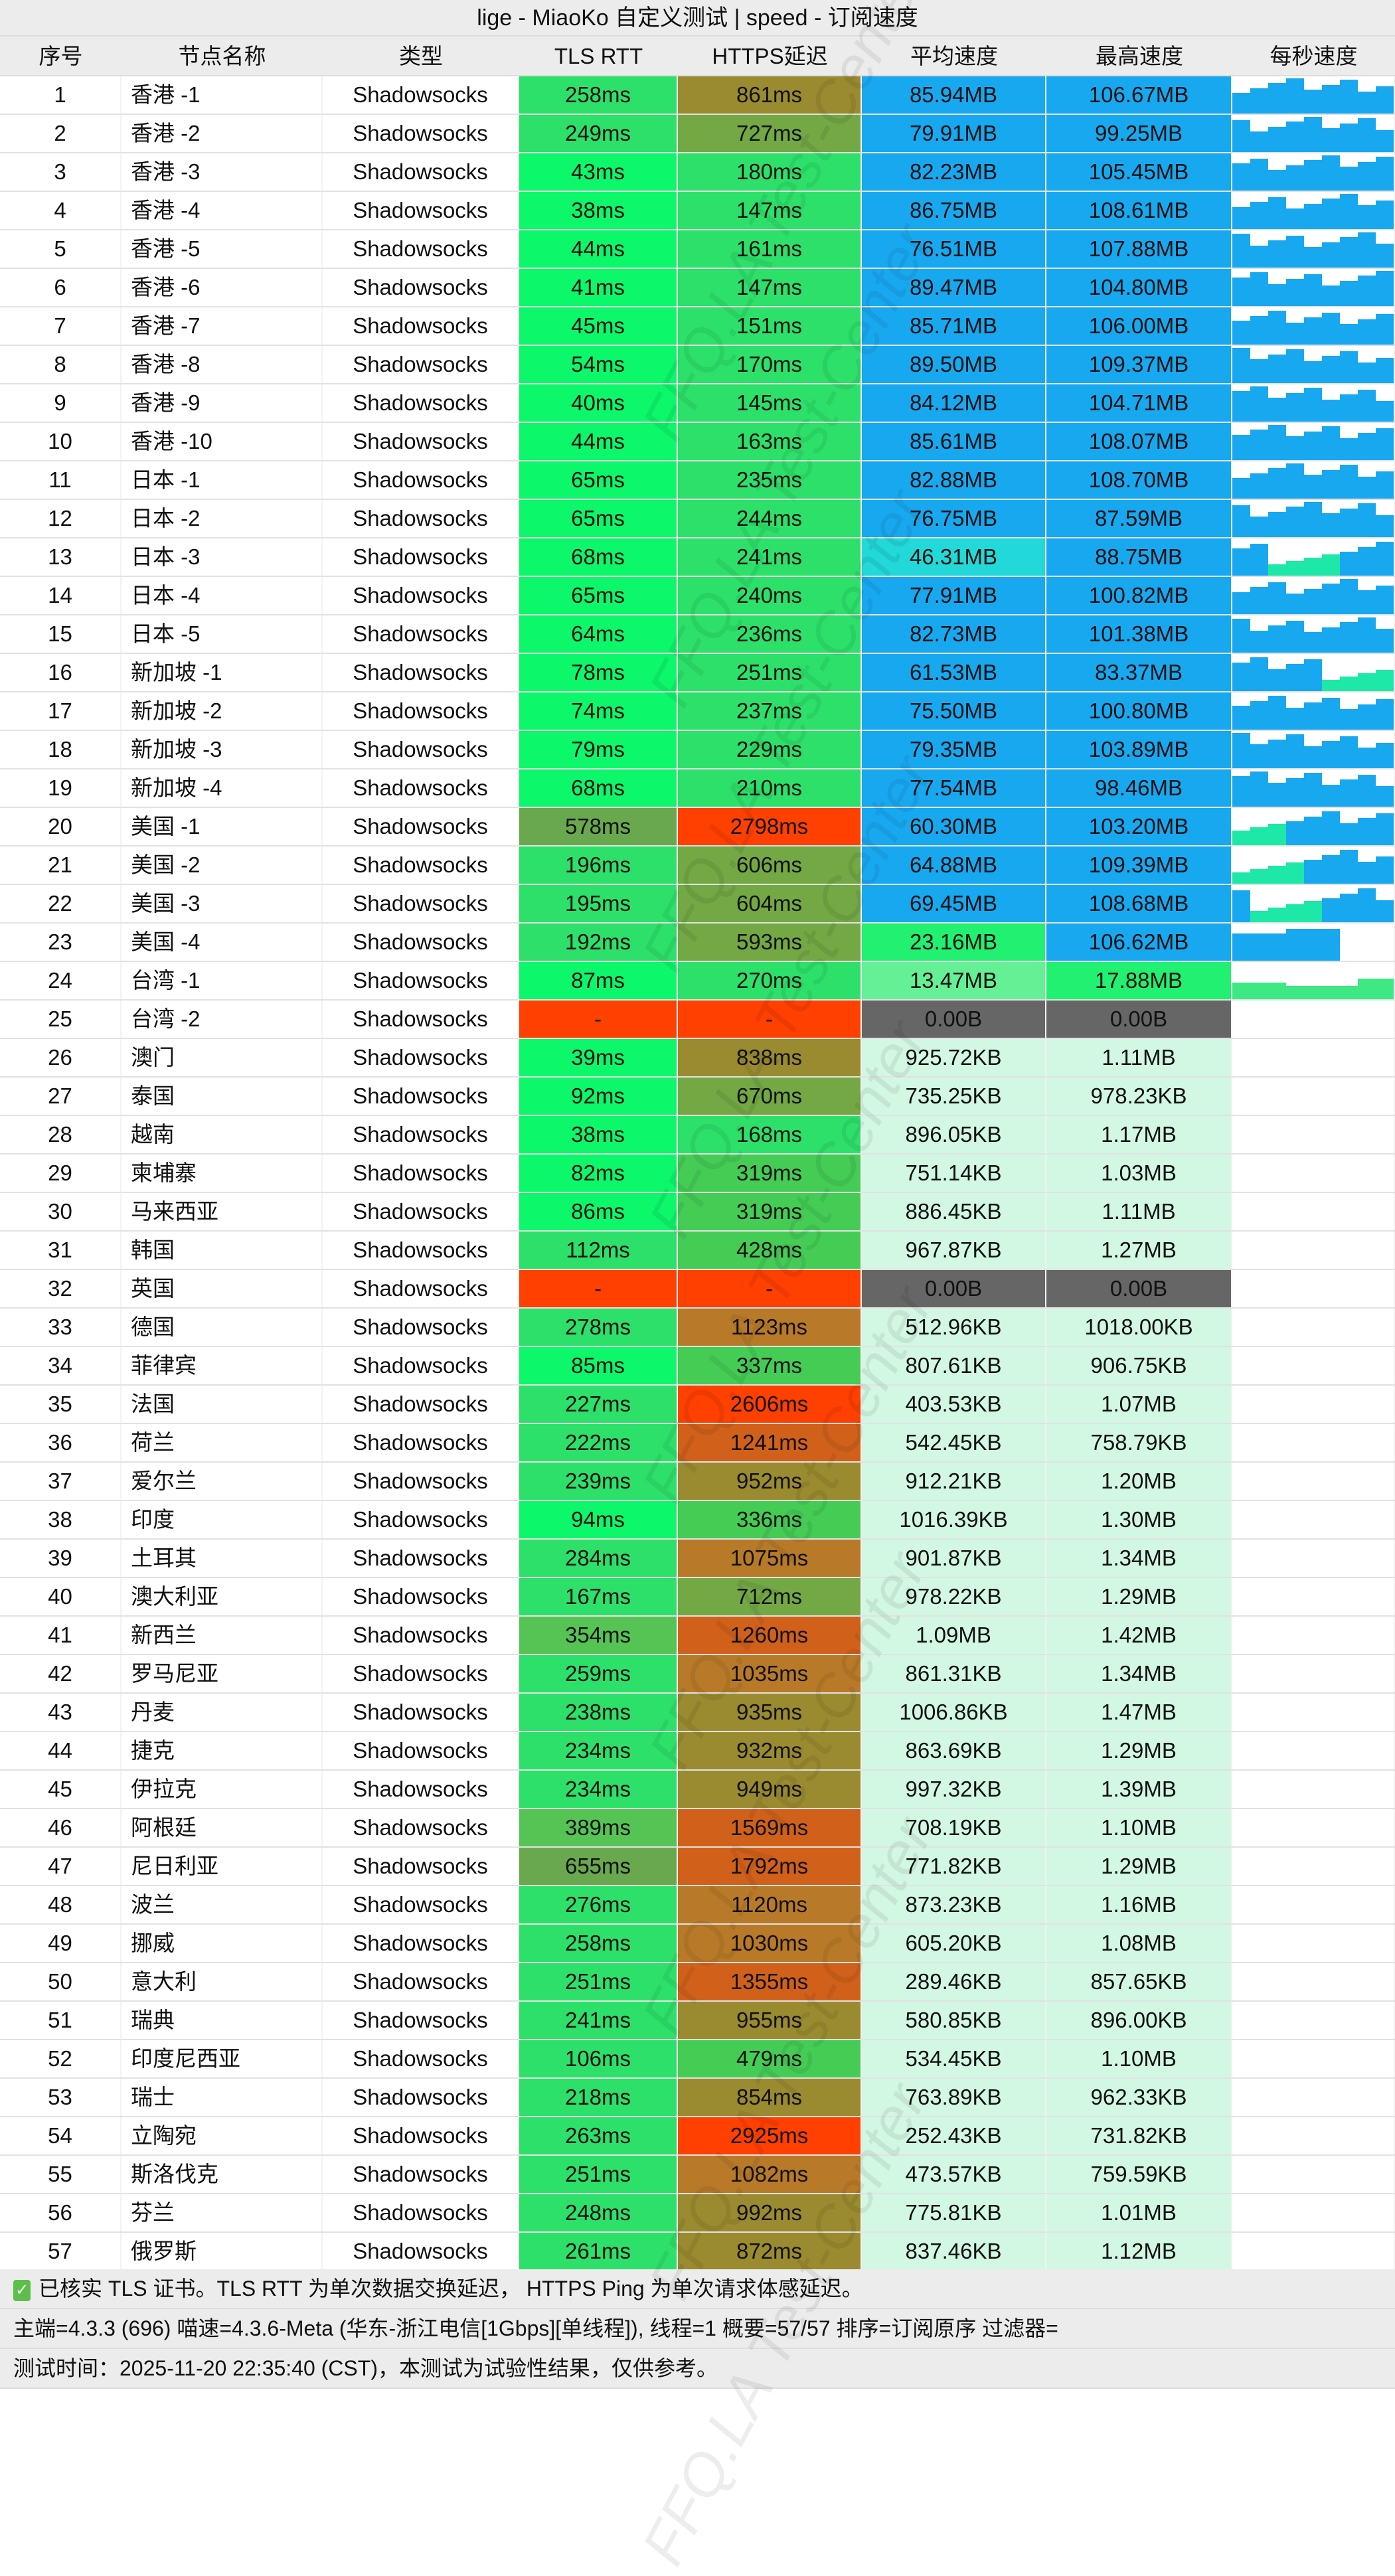  What do you see at coordinates (598, 56) in the screenshot?
I see `col-tls-rtt: TLS RTT` at bounding box center [598, 56].